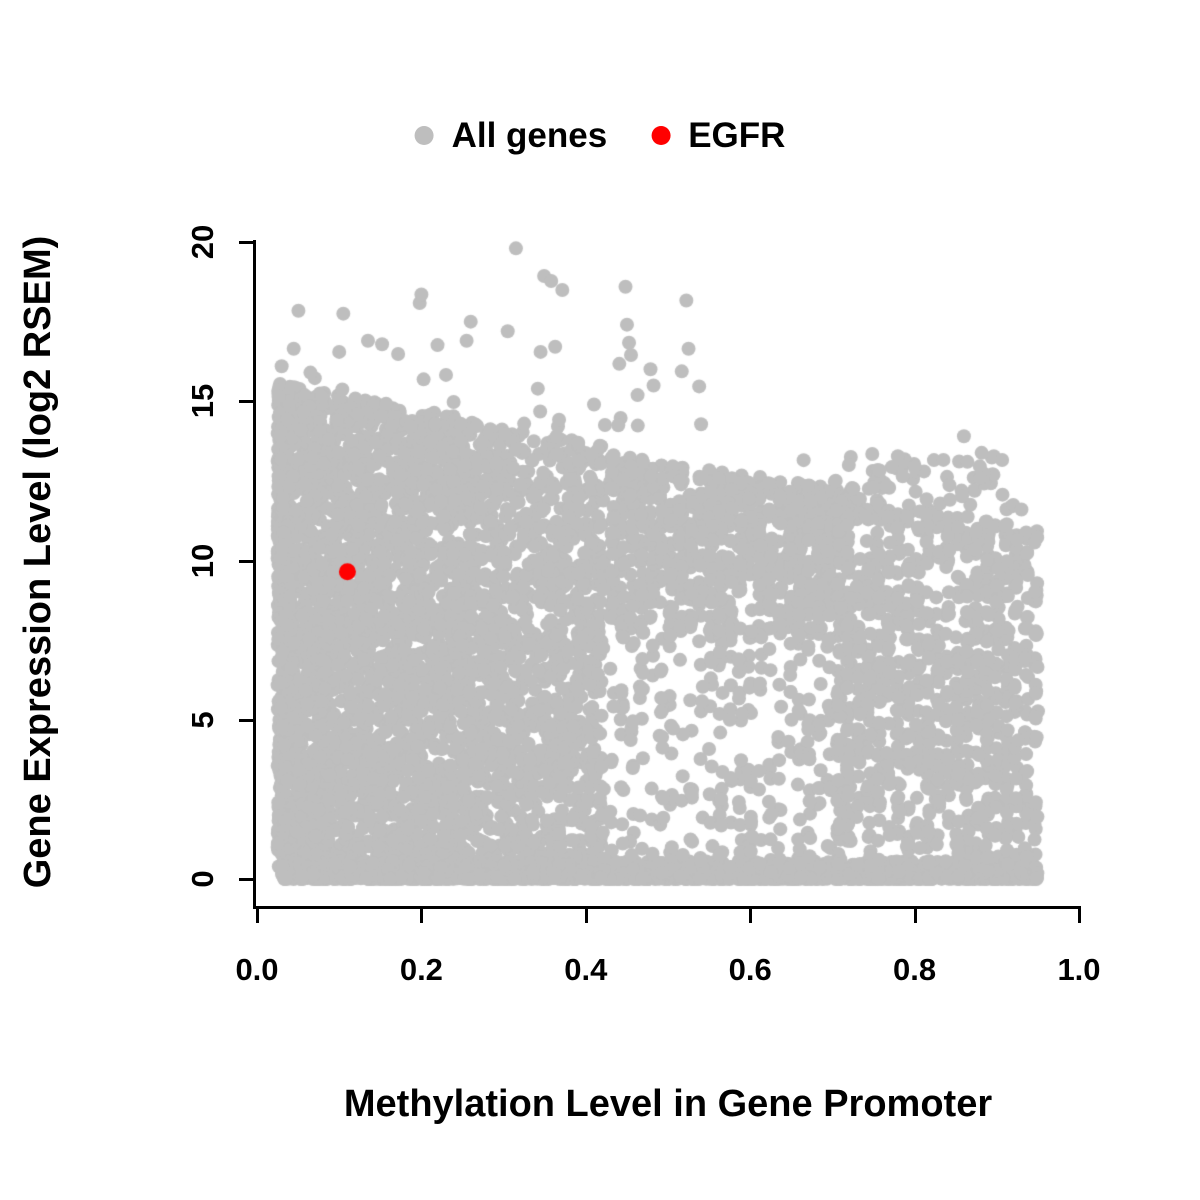  Describe the element at coordinates (529, 135) in the screenshot. I see `legend-label-all-genes: All genes` at that location.